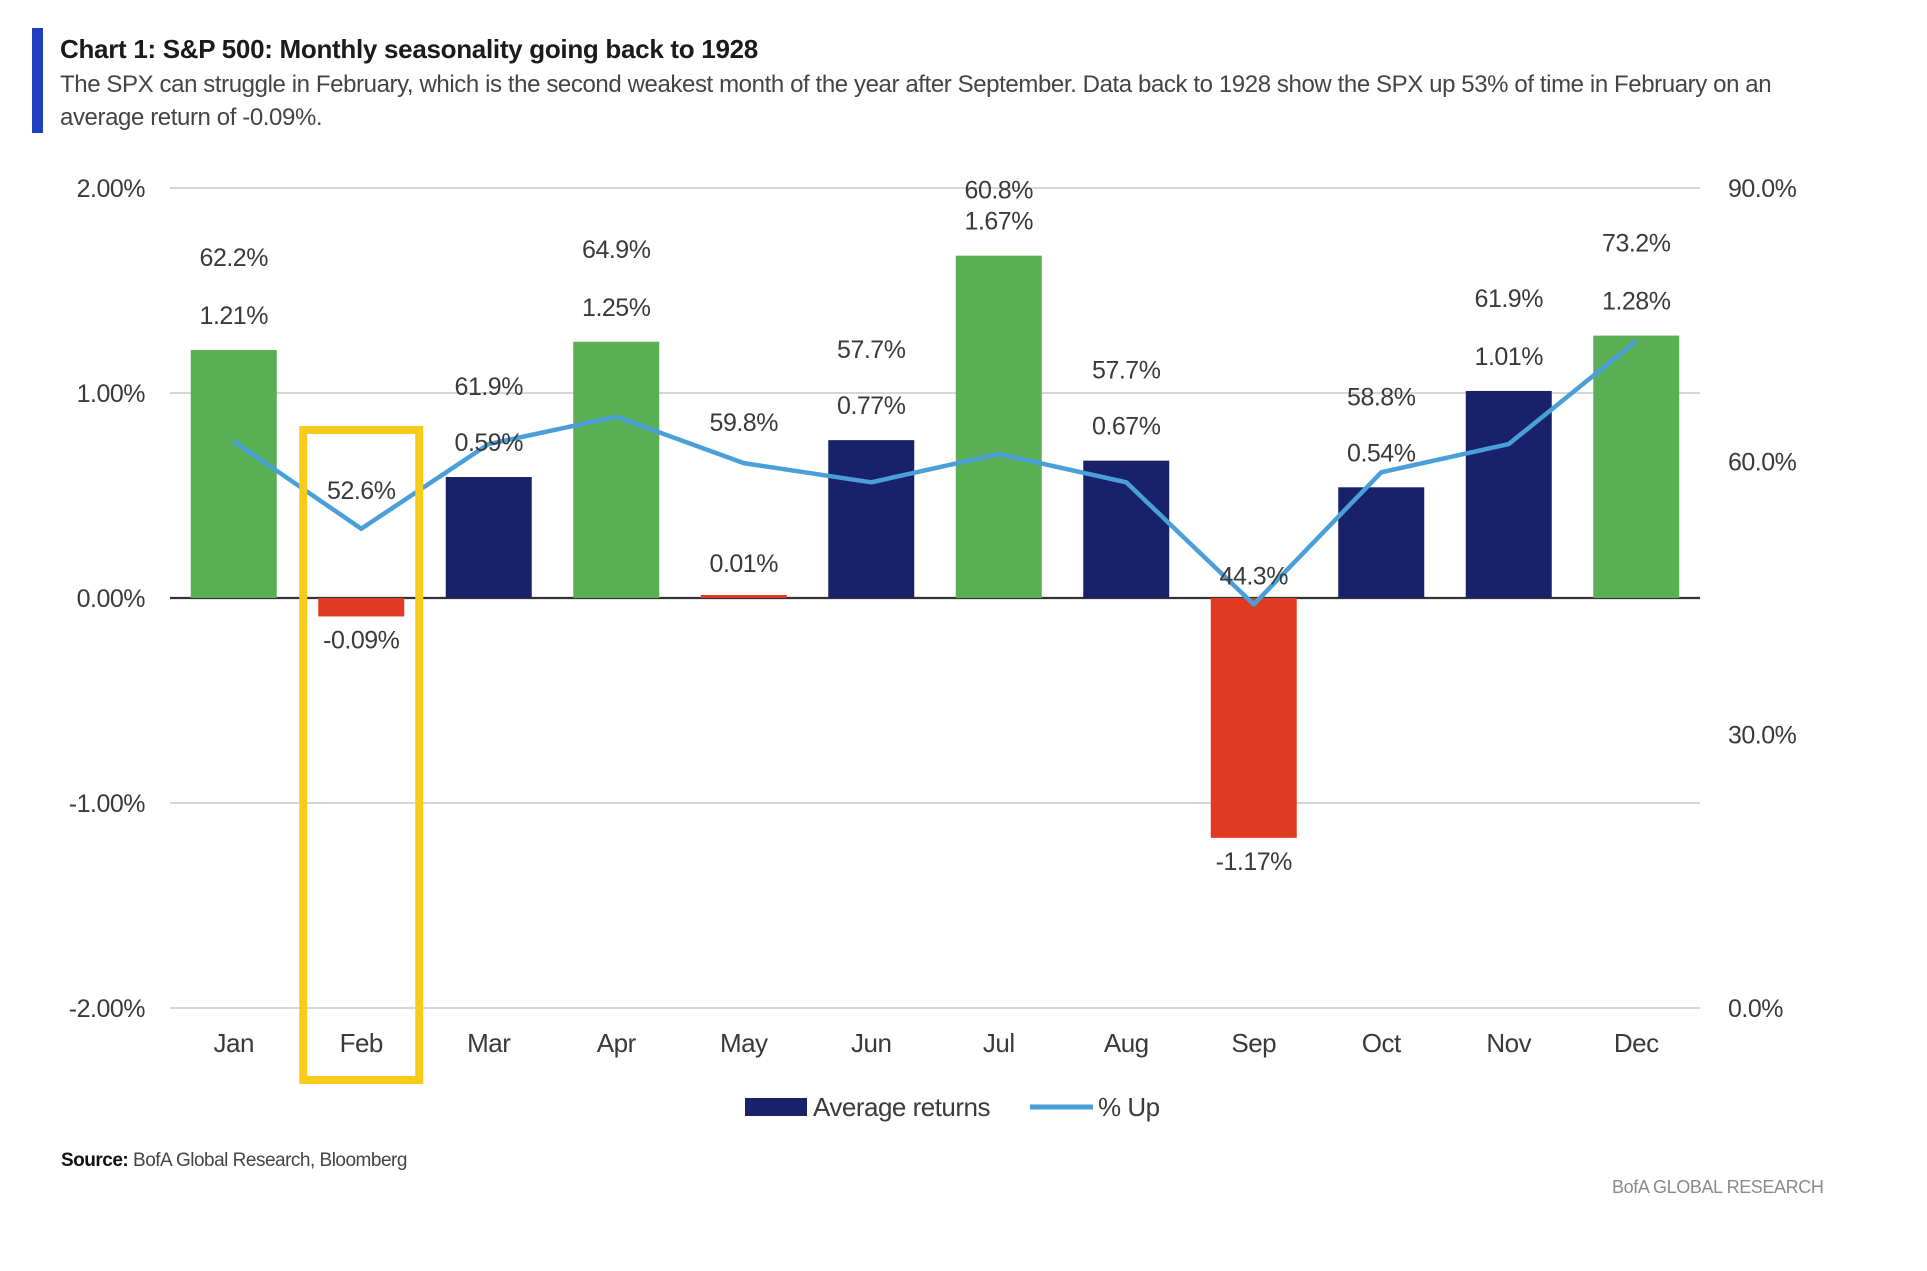 The image size is (1927, 1271). I want to click on pct-up-value-label: 59.8%, so click(744, 423).